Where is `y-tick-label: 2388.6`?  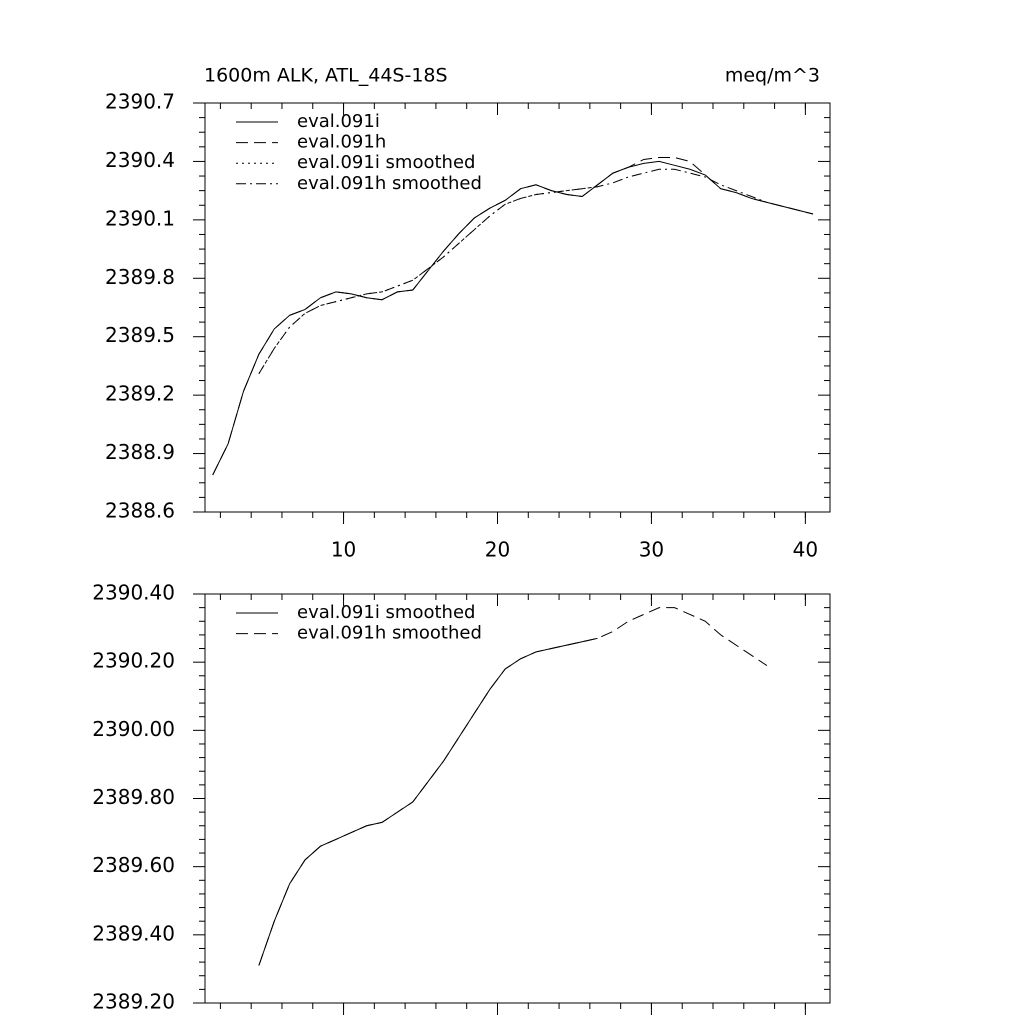
y-tick-label: 2388.6 is located at coordinates (140, 511).